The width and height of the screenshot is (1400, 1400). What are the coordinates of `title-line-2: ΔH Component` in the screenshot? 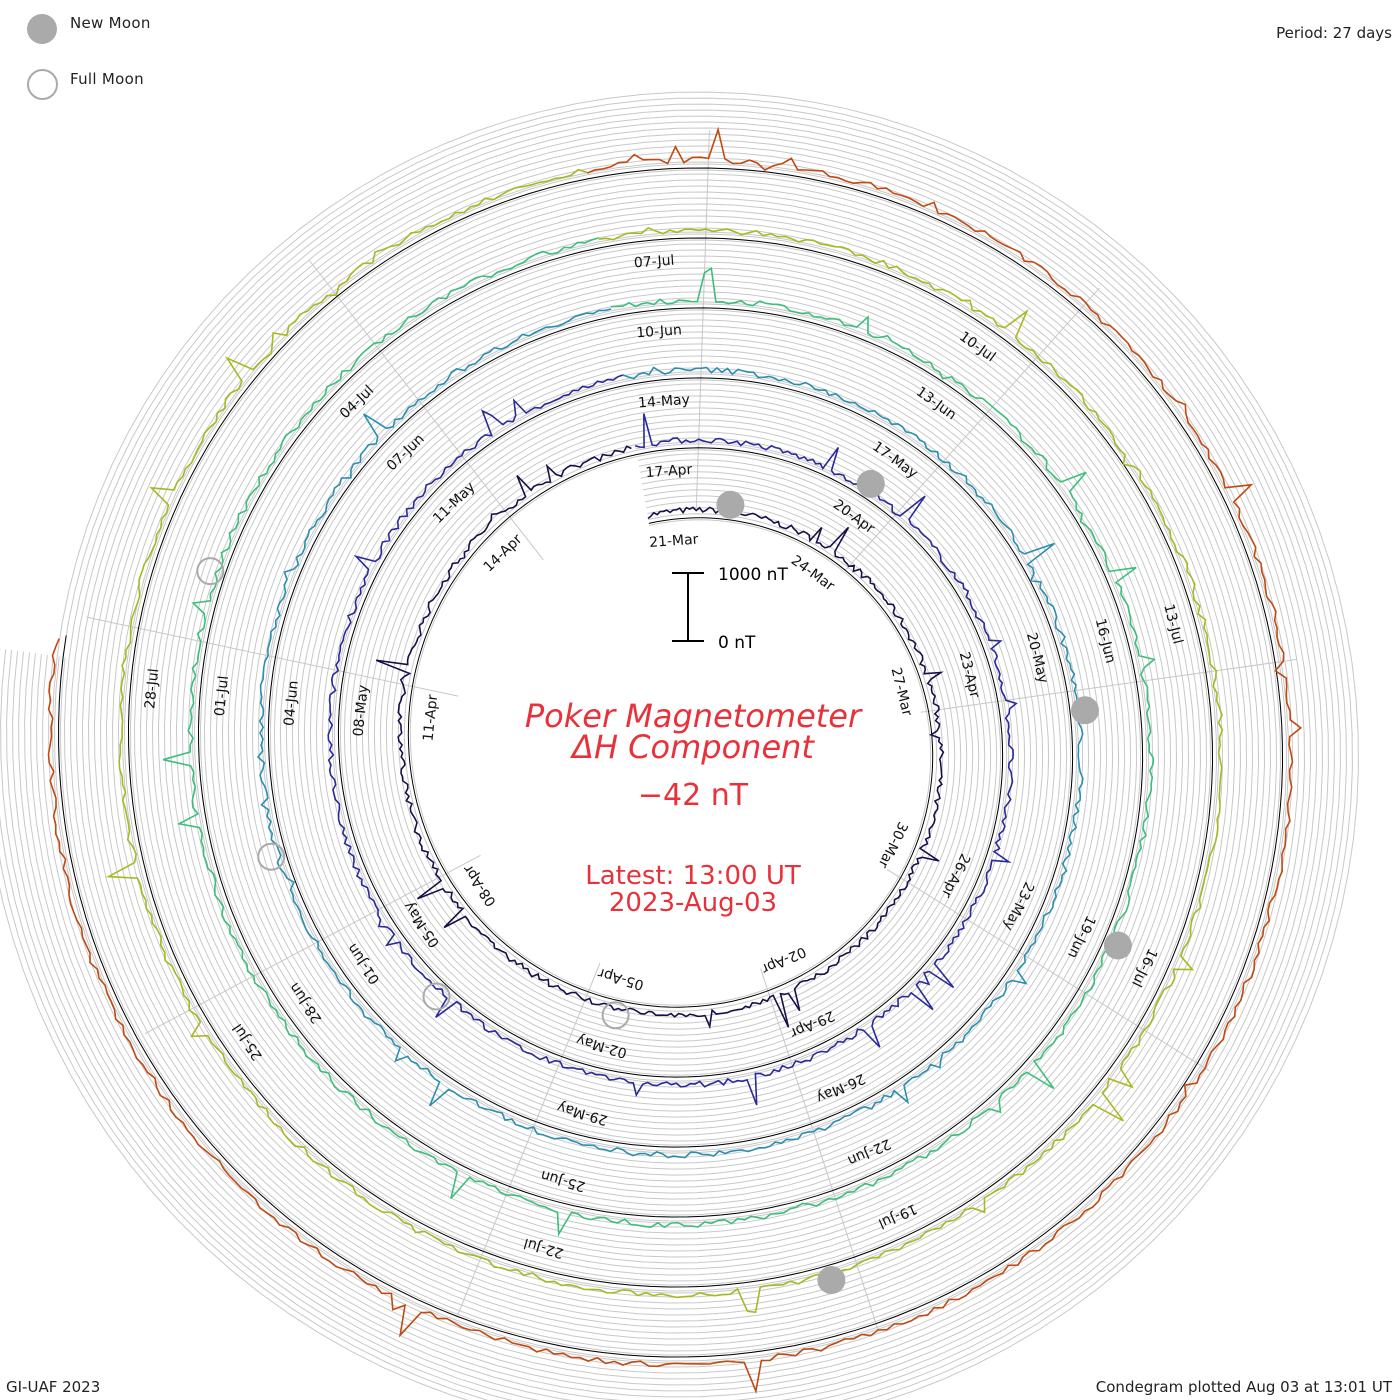 It's located at (692, 747).